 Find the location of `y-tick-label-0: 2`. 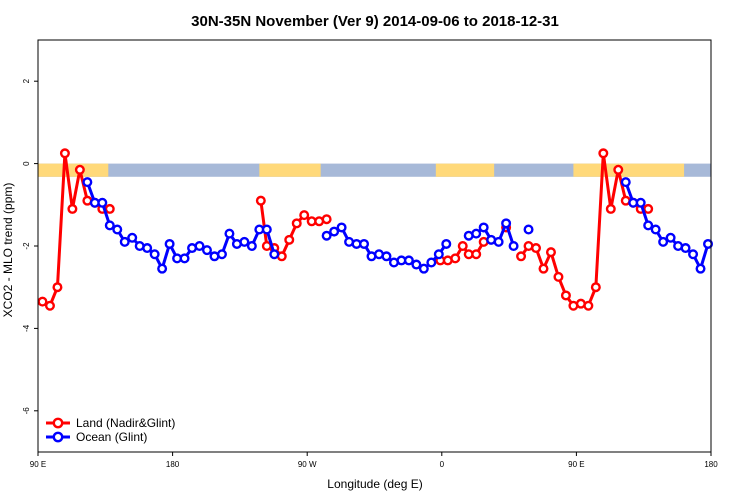

y-tick-label-0: 2 is located at coordinates (26, 80).